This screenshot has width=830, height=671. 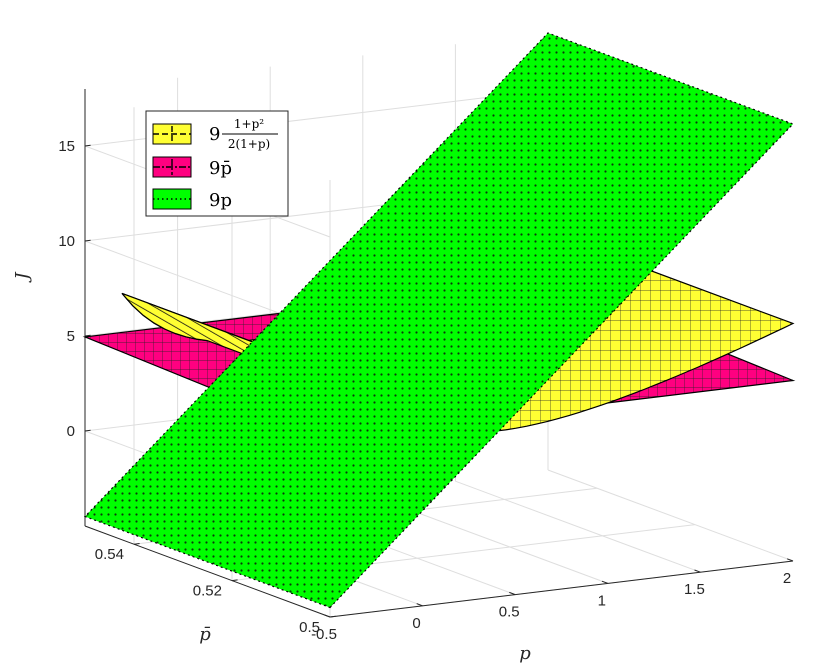 I want to click on z-tick-label: 15, so click(x=66, y=146).